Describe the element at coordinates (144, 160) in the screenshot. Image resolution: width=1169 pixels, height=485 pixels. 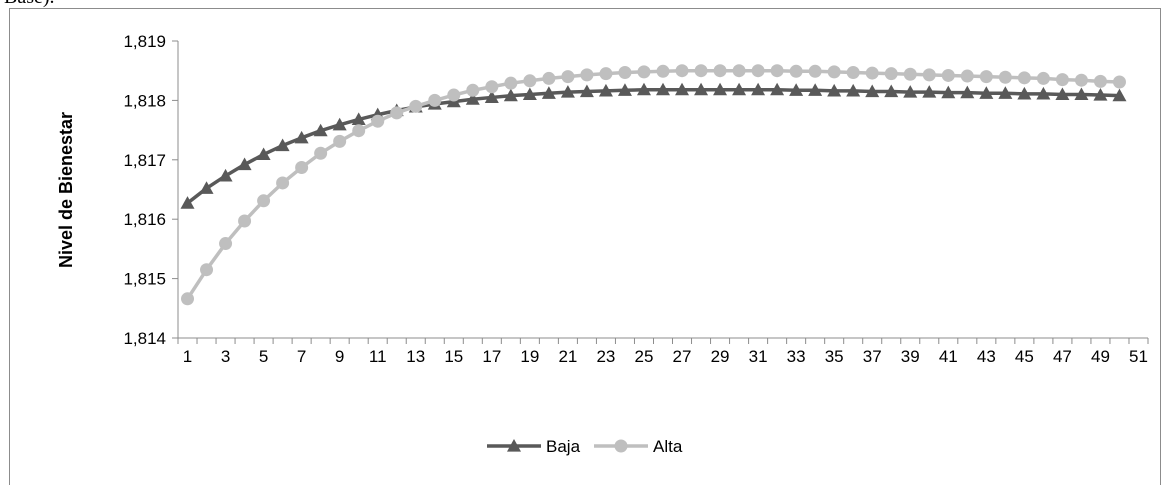
I see `y-tick-label: 1,817` at that location.